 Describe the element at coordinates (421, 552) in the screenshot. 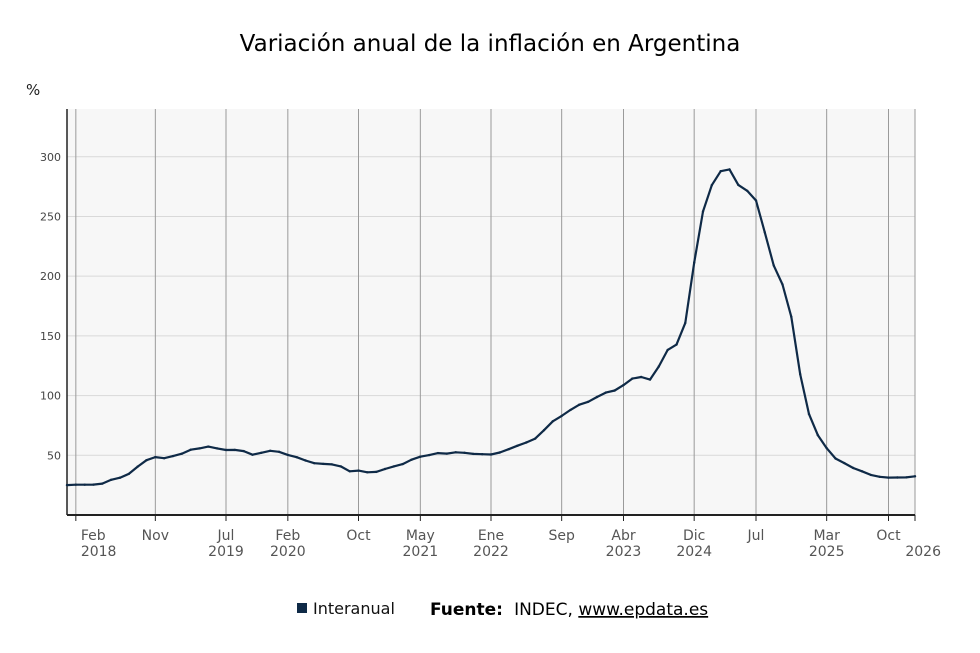

I see `x-tick-year-2021-05: 2021` at that location.